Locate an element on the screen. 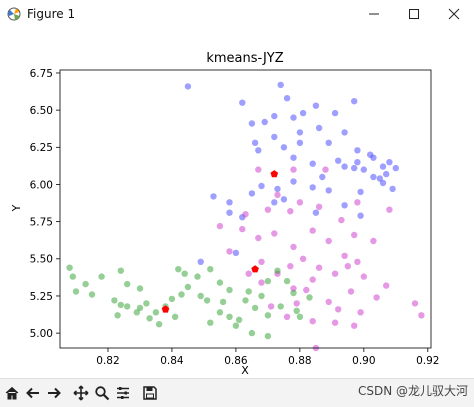 The height and width of the screenshot is (407, 474). x-tick-label: 0.90 is located at coordinates (363, 361).